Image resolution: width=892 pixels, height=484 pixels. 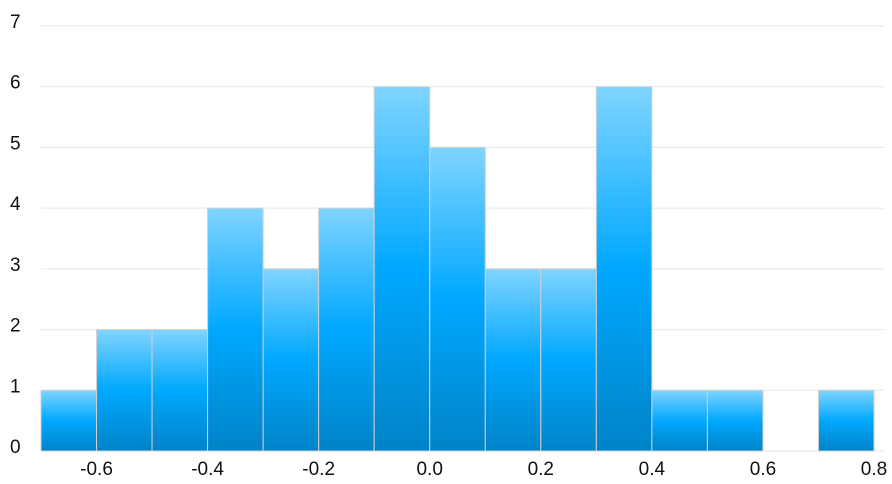 What do you see at coordinates (430, 469) in the screenshot?
I see `x-tick-label: 0.0` at bounding box center [430, 469].